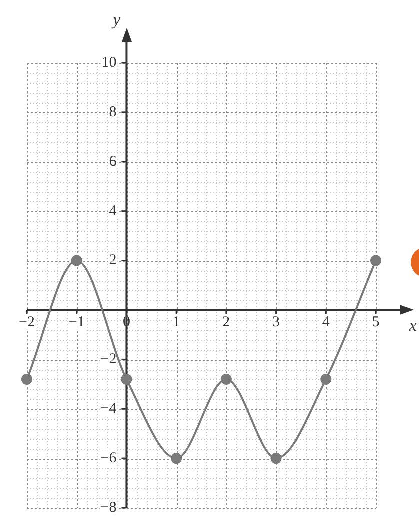 The height and width of the screenshot is (518, 419). Describe the element at coordinates (109, 409) in the screenshot. I see `y-tick-label: −4` at that location.